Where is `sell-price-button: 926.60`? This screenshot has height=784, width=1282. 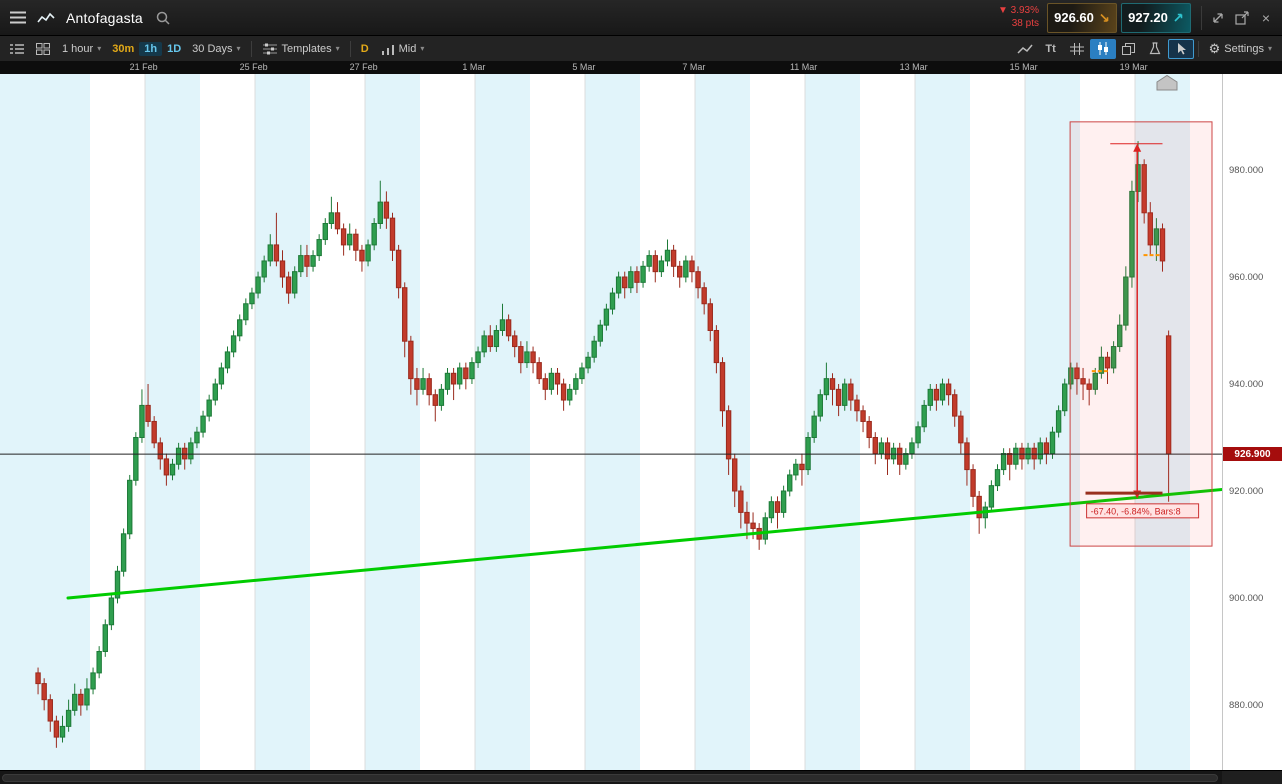 sell-price-button: 926.60 is located at coordinates (1082, 17).